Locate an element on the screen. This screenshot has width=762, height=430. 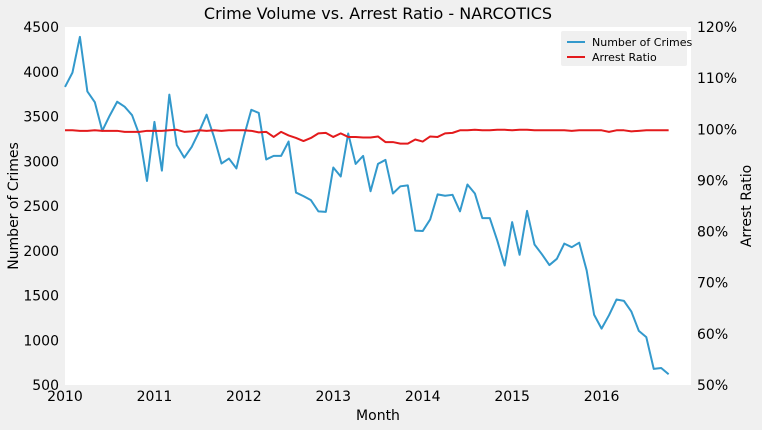
legend: Number of Crimes Arrest Ratio is located at coordinates (627, 48).